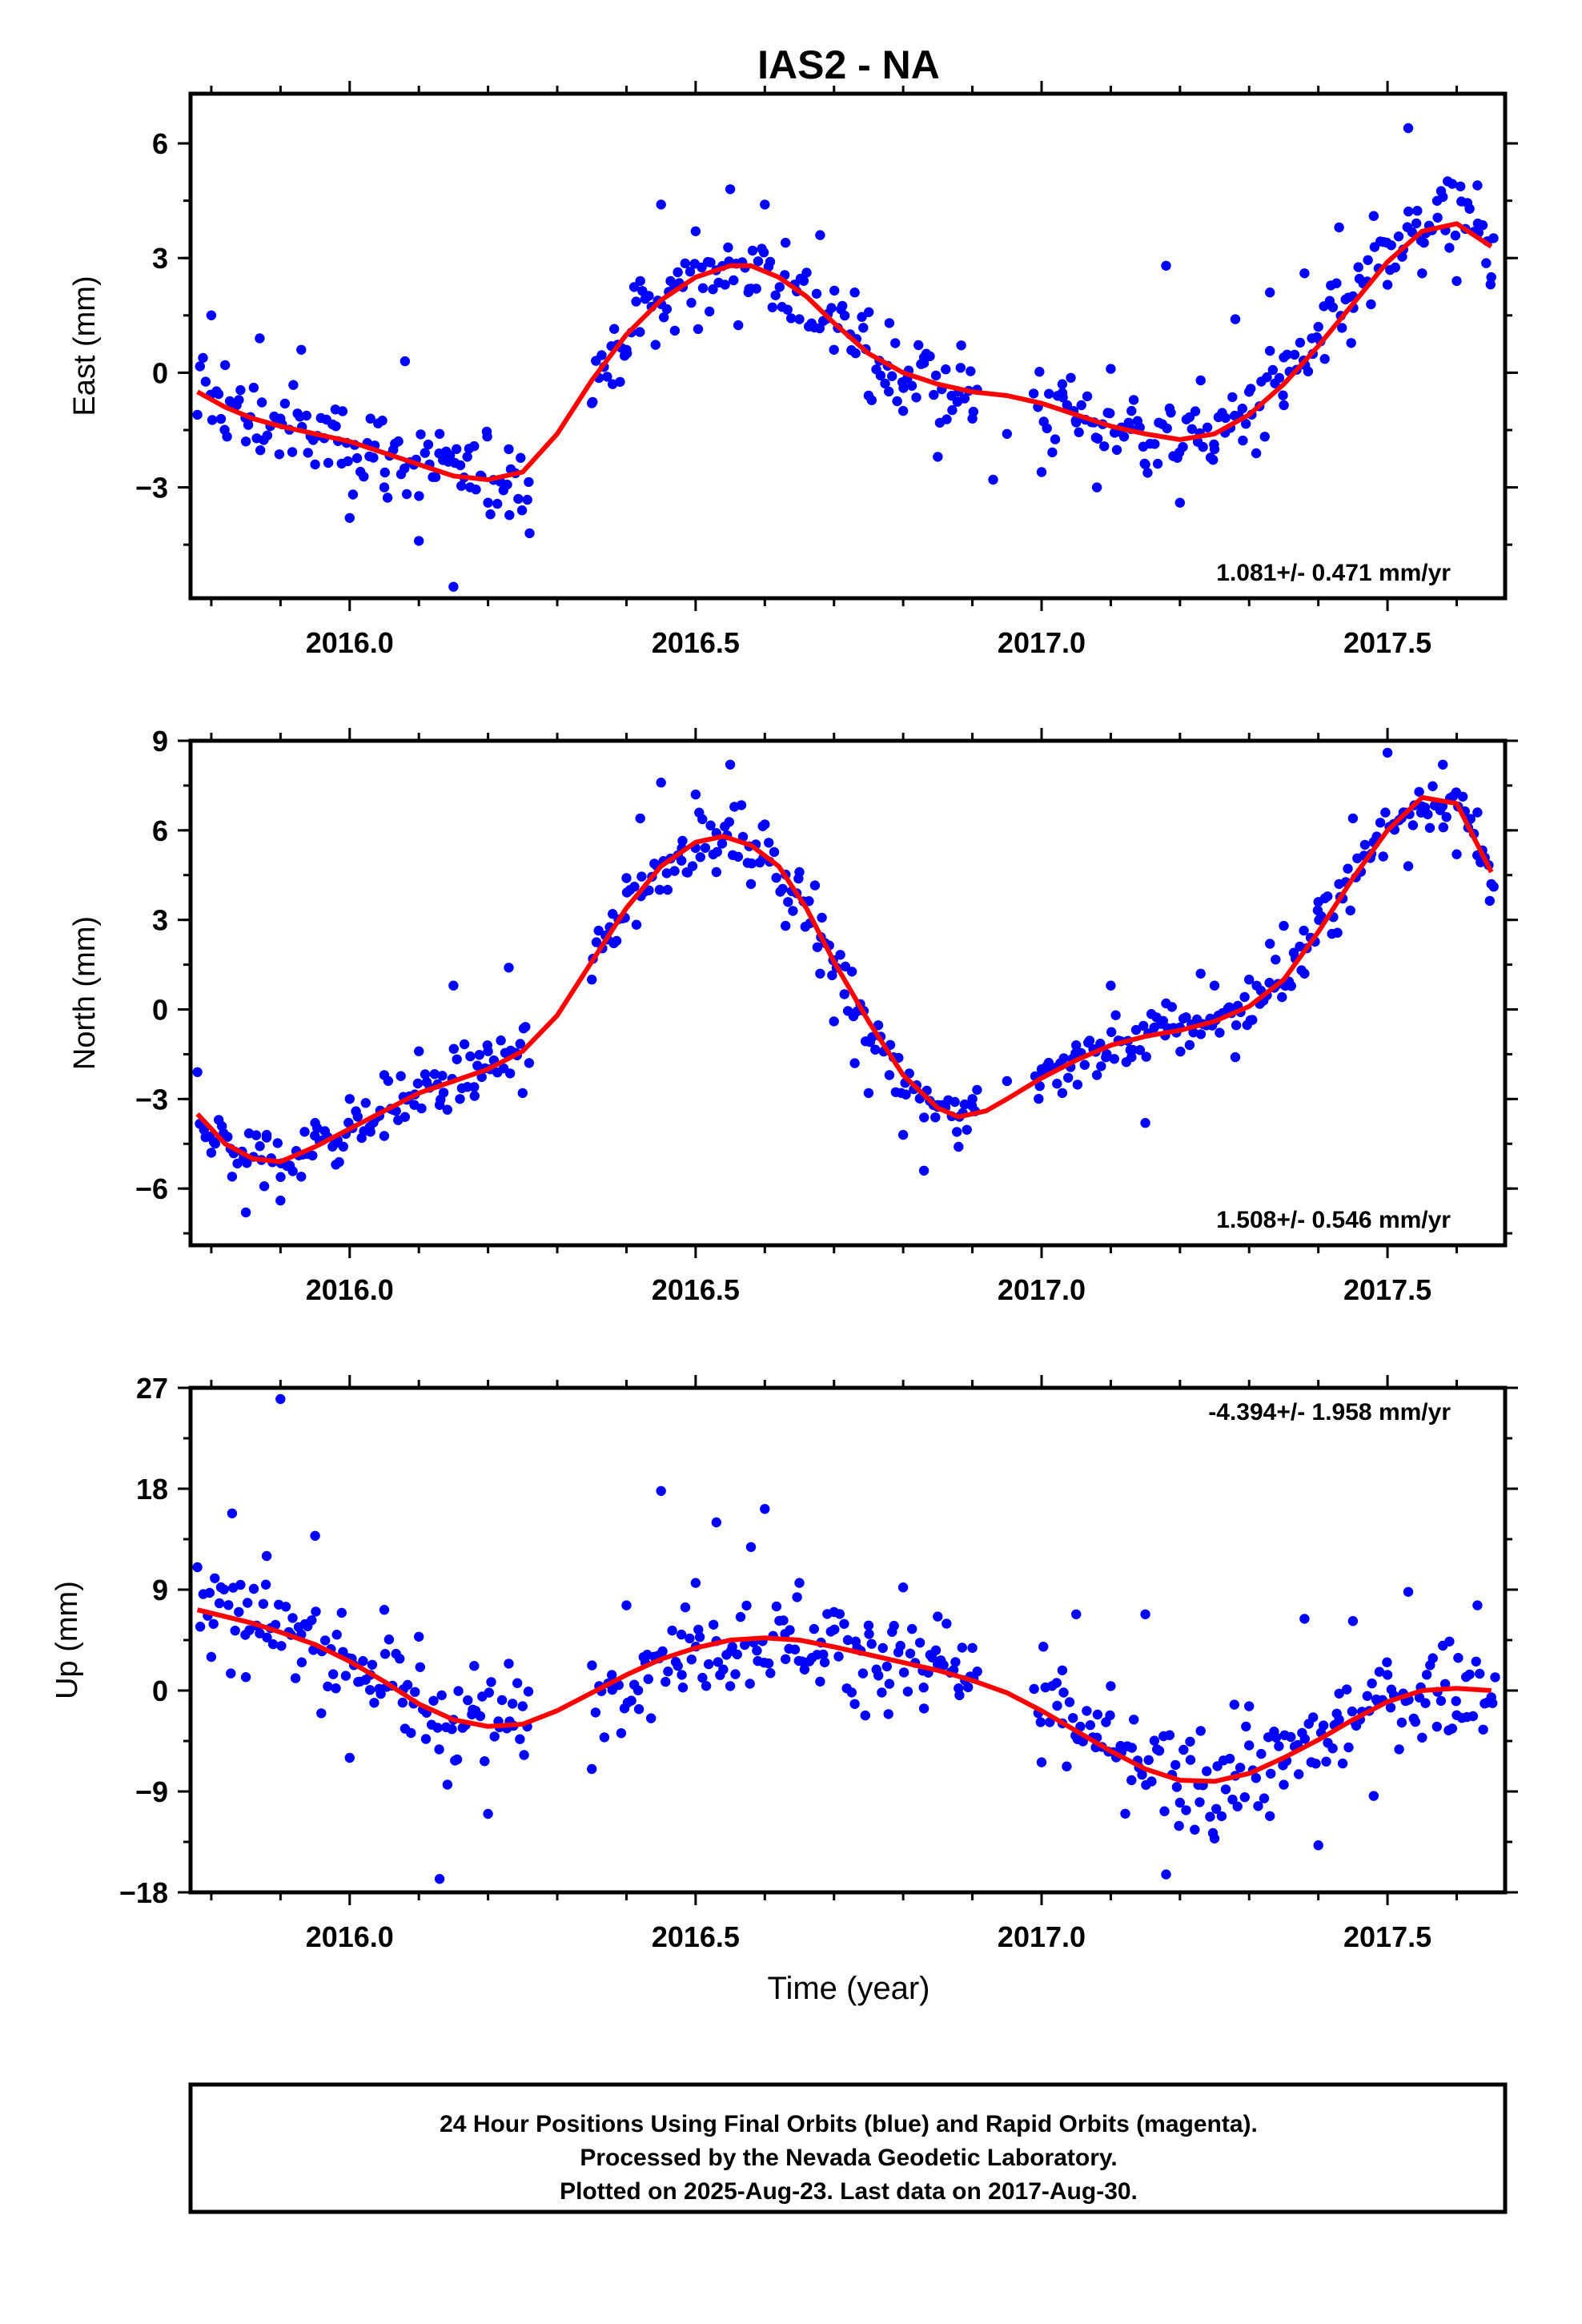 The image size is (1582, 2324). I want to click on x-tick-label: 2016.0, so click(350, 1289).